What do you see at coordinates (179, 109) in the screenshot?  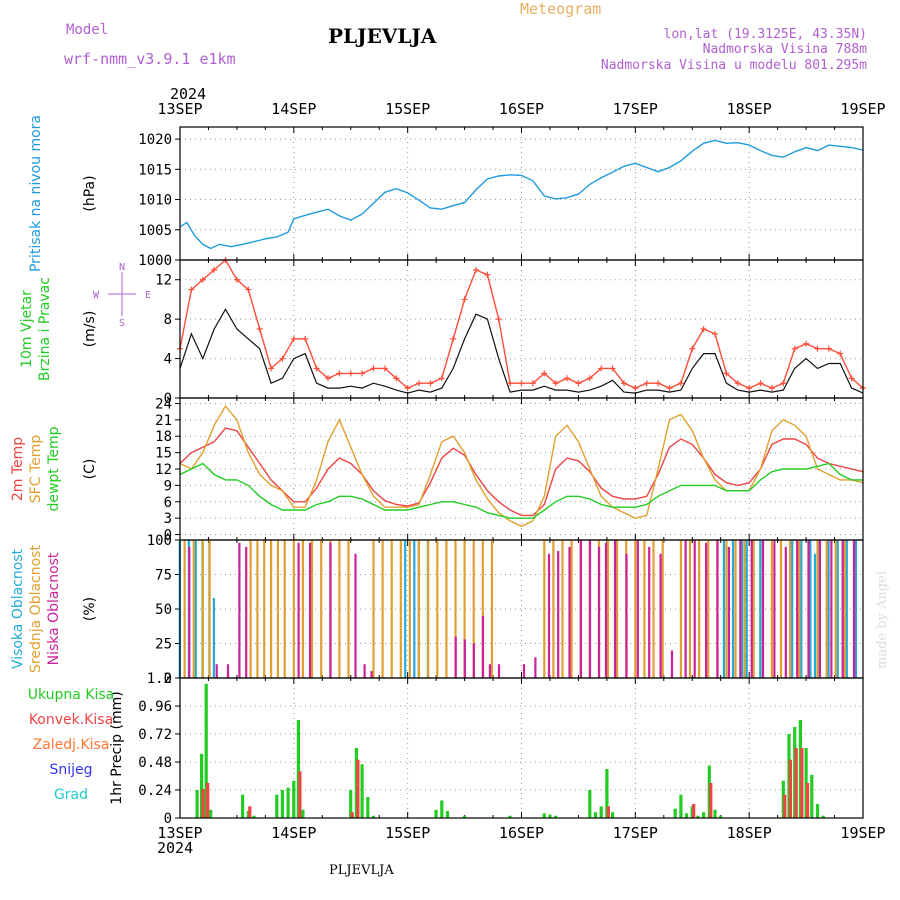 I see `top-x-label: 13SEP` at bounding box center [179, 109].